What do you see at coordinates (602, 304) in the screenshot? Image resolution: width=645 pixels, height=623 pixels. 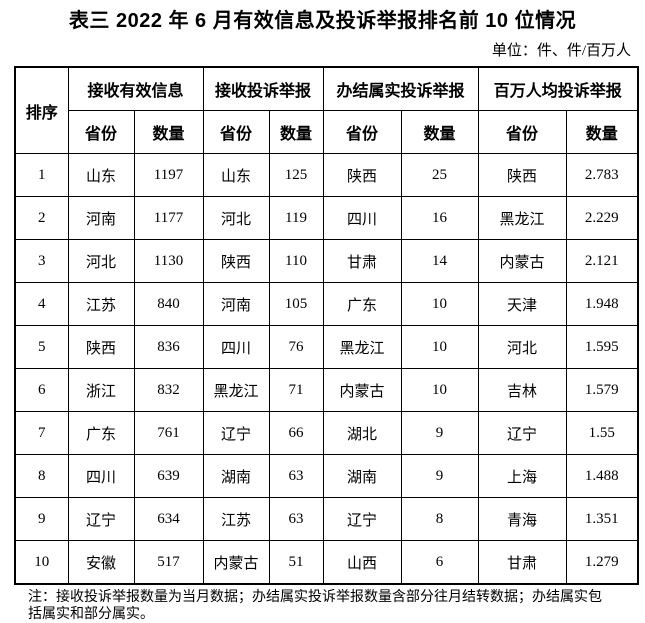 I see `count-cell: 1.948` at bounding box center [602, 304].